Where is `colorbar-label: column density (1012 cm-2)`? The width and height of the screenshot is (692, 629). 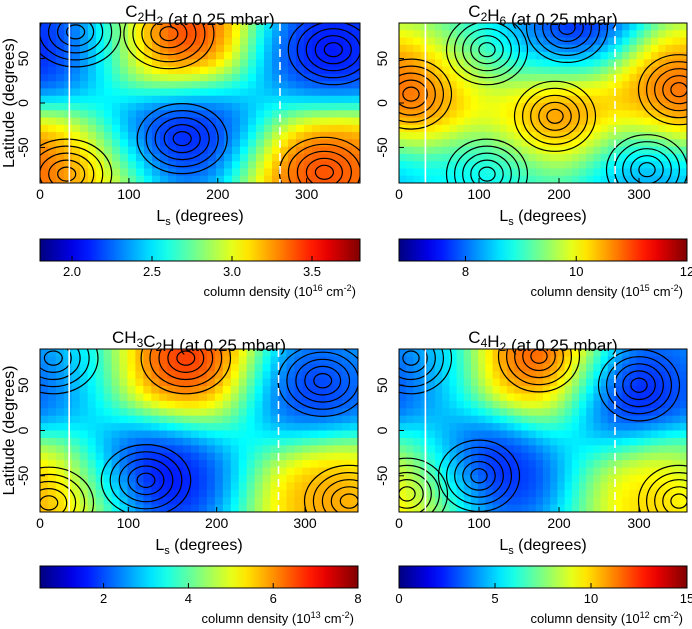 colorbar-label: column density (1012 cm-2) is located at coordinates (607, 618).